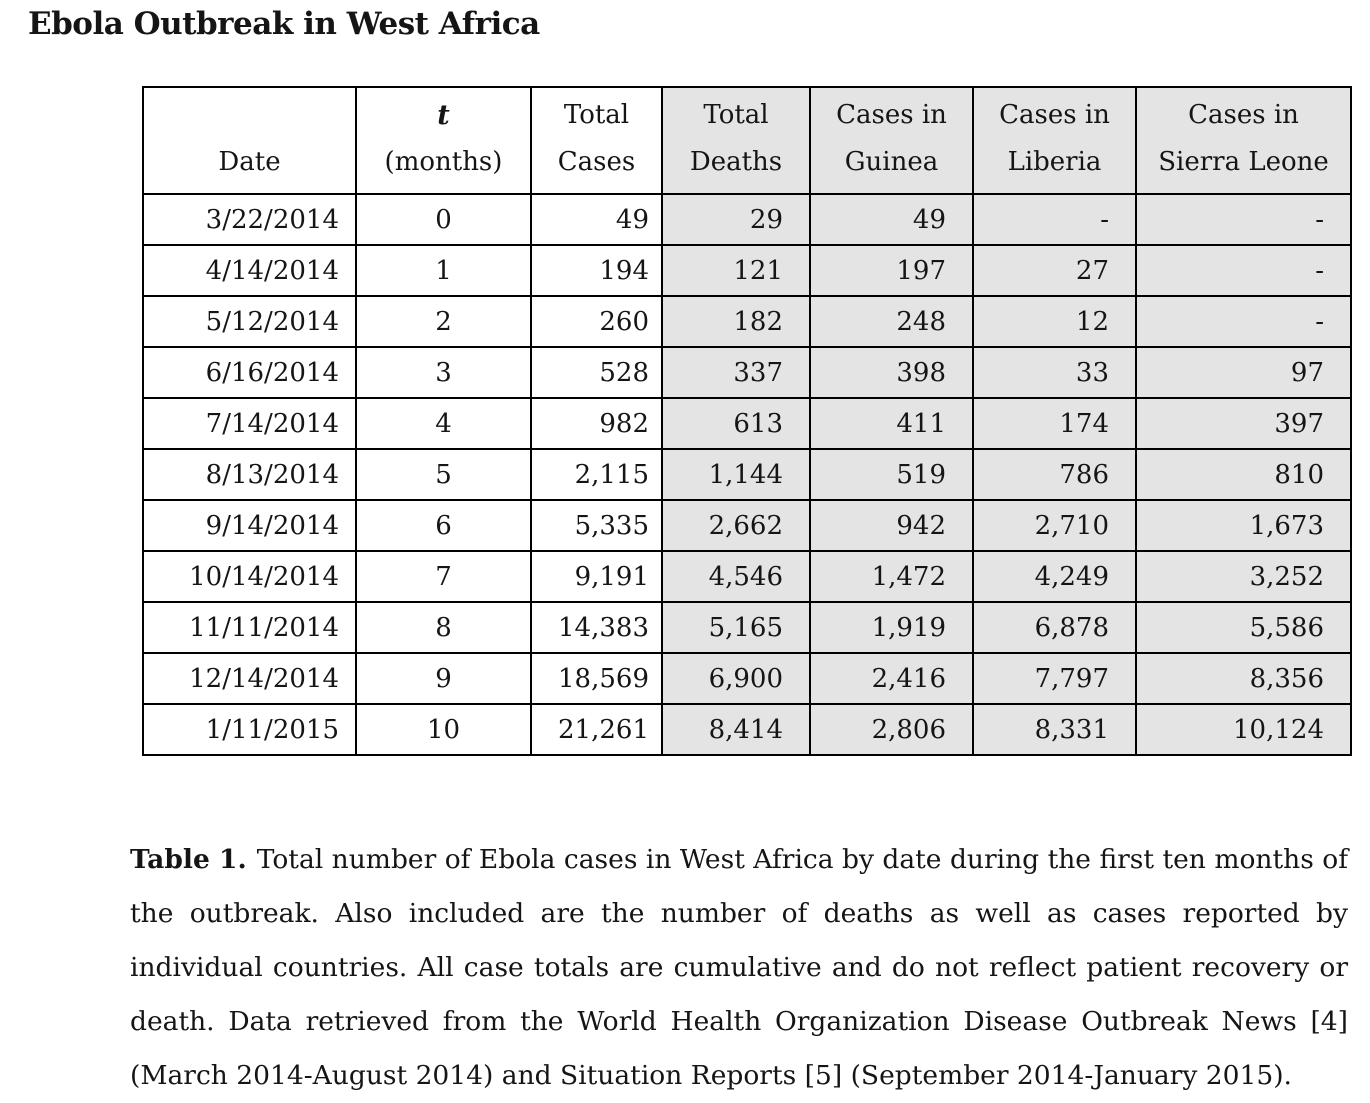  I want to click on table-cell: 1/11/2015, so click(249, 729).